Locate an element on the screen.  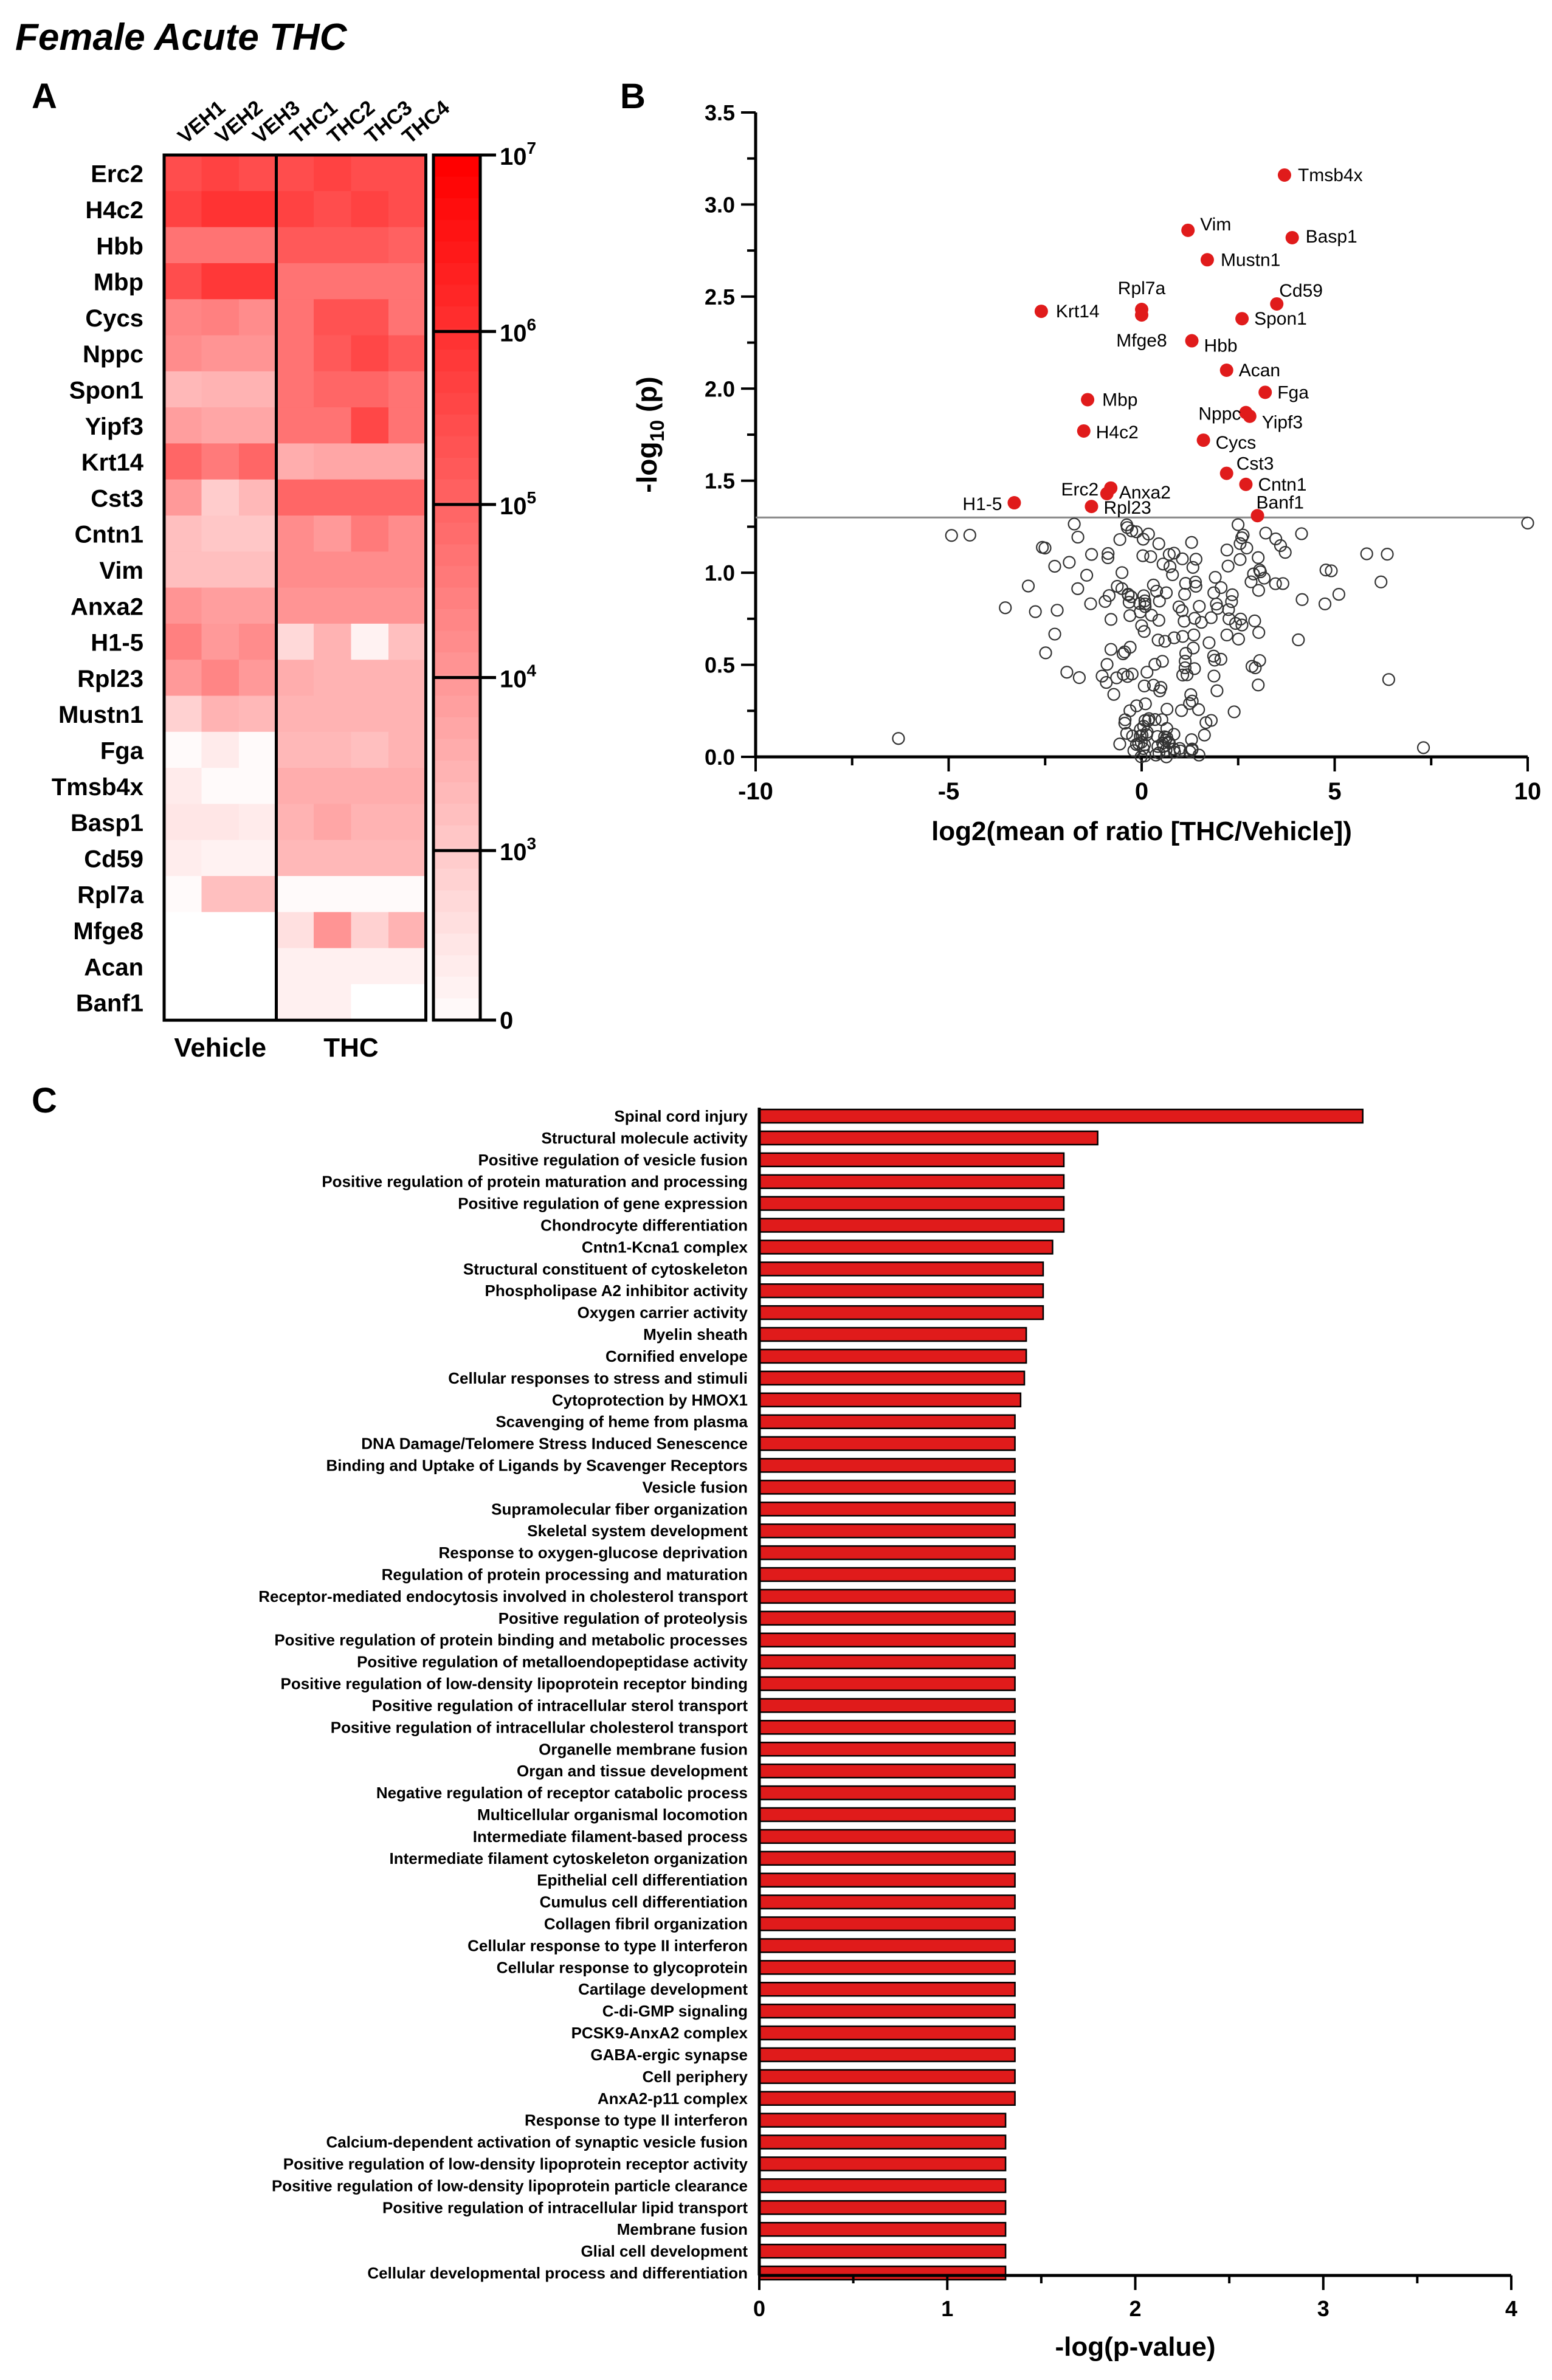
gene-row-label: Anxa2 is located at coordinates (107, 606).